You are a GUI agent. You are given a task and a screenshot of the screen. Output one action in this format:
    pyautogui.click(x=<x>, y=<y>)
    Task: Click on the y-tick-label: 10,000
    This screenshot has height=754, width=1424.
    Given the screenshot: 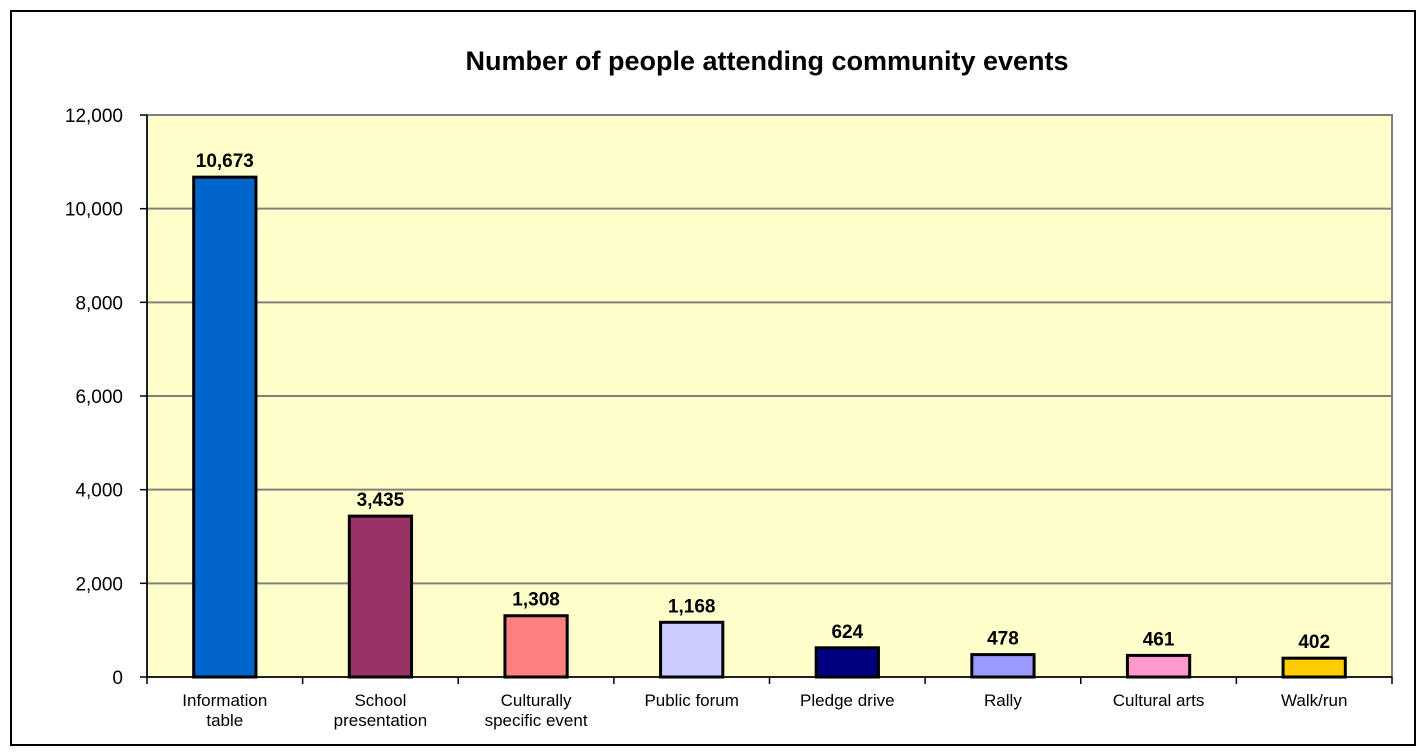 What is the action you would take?
    pyautogui.click(x=94, y=210)
    